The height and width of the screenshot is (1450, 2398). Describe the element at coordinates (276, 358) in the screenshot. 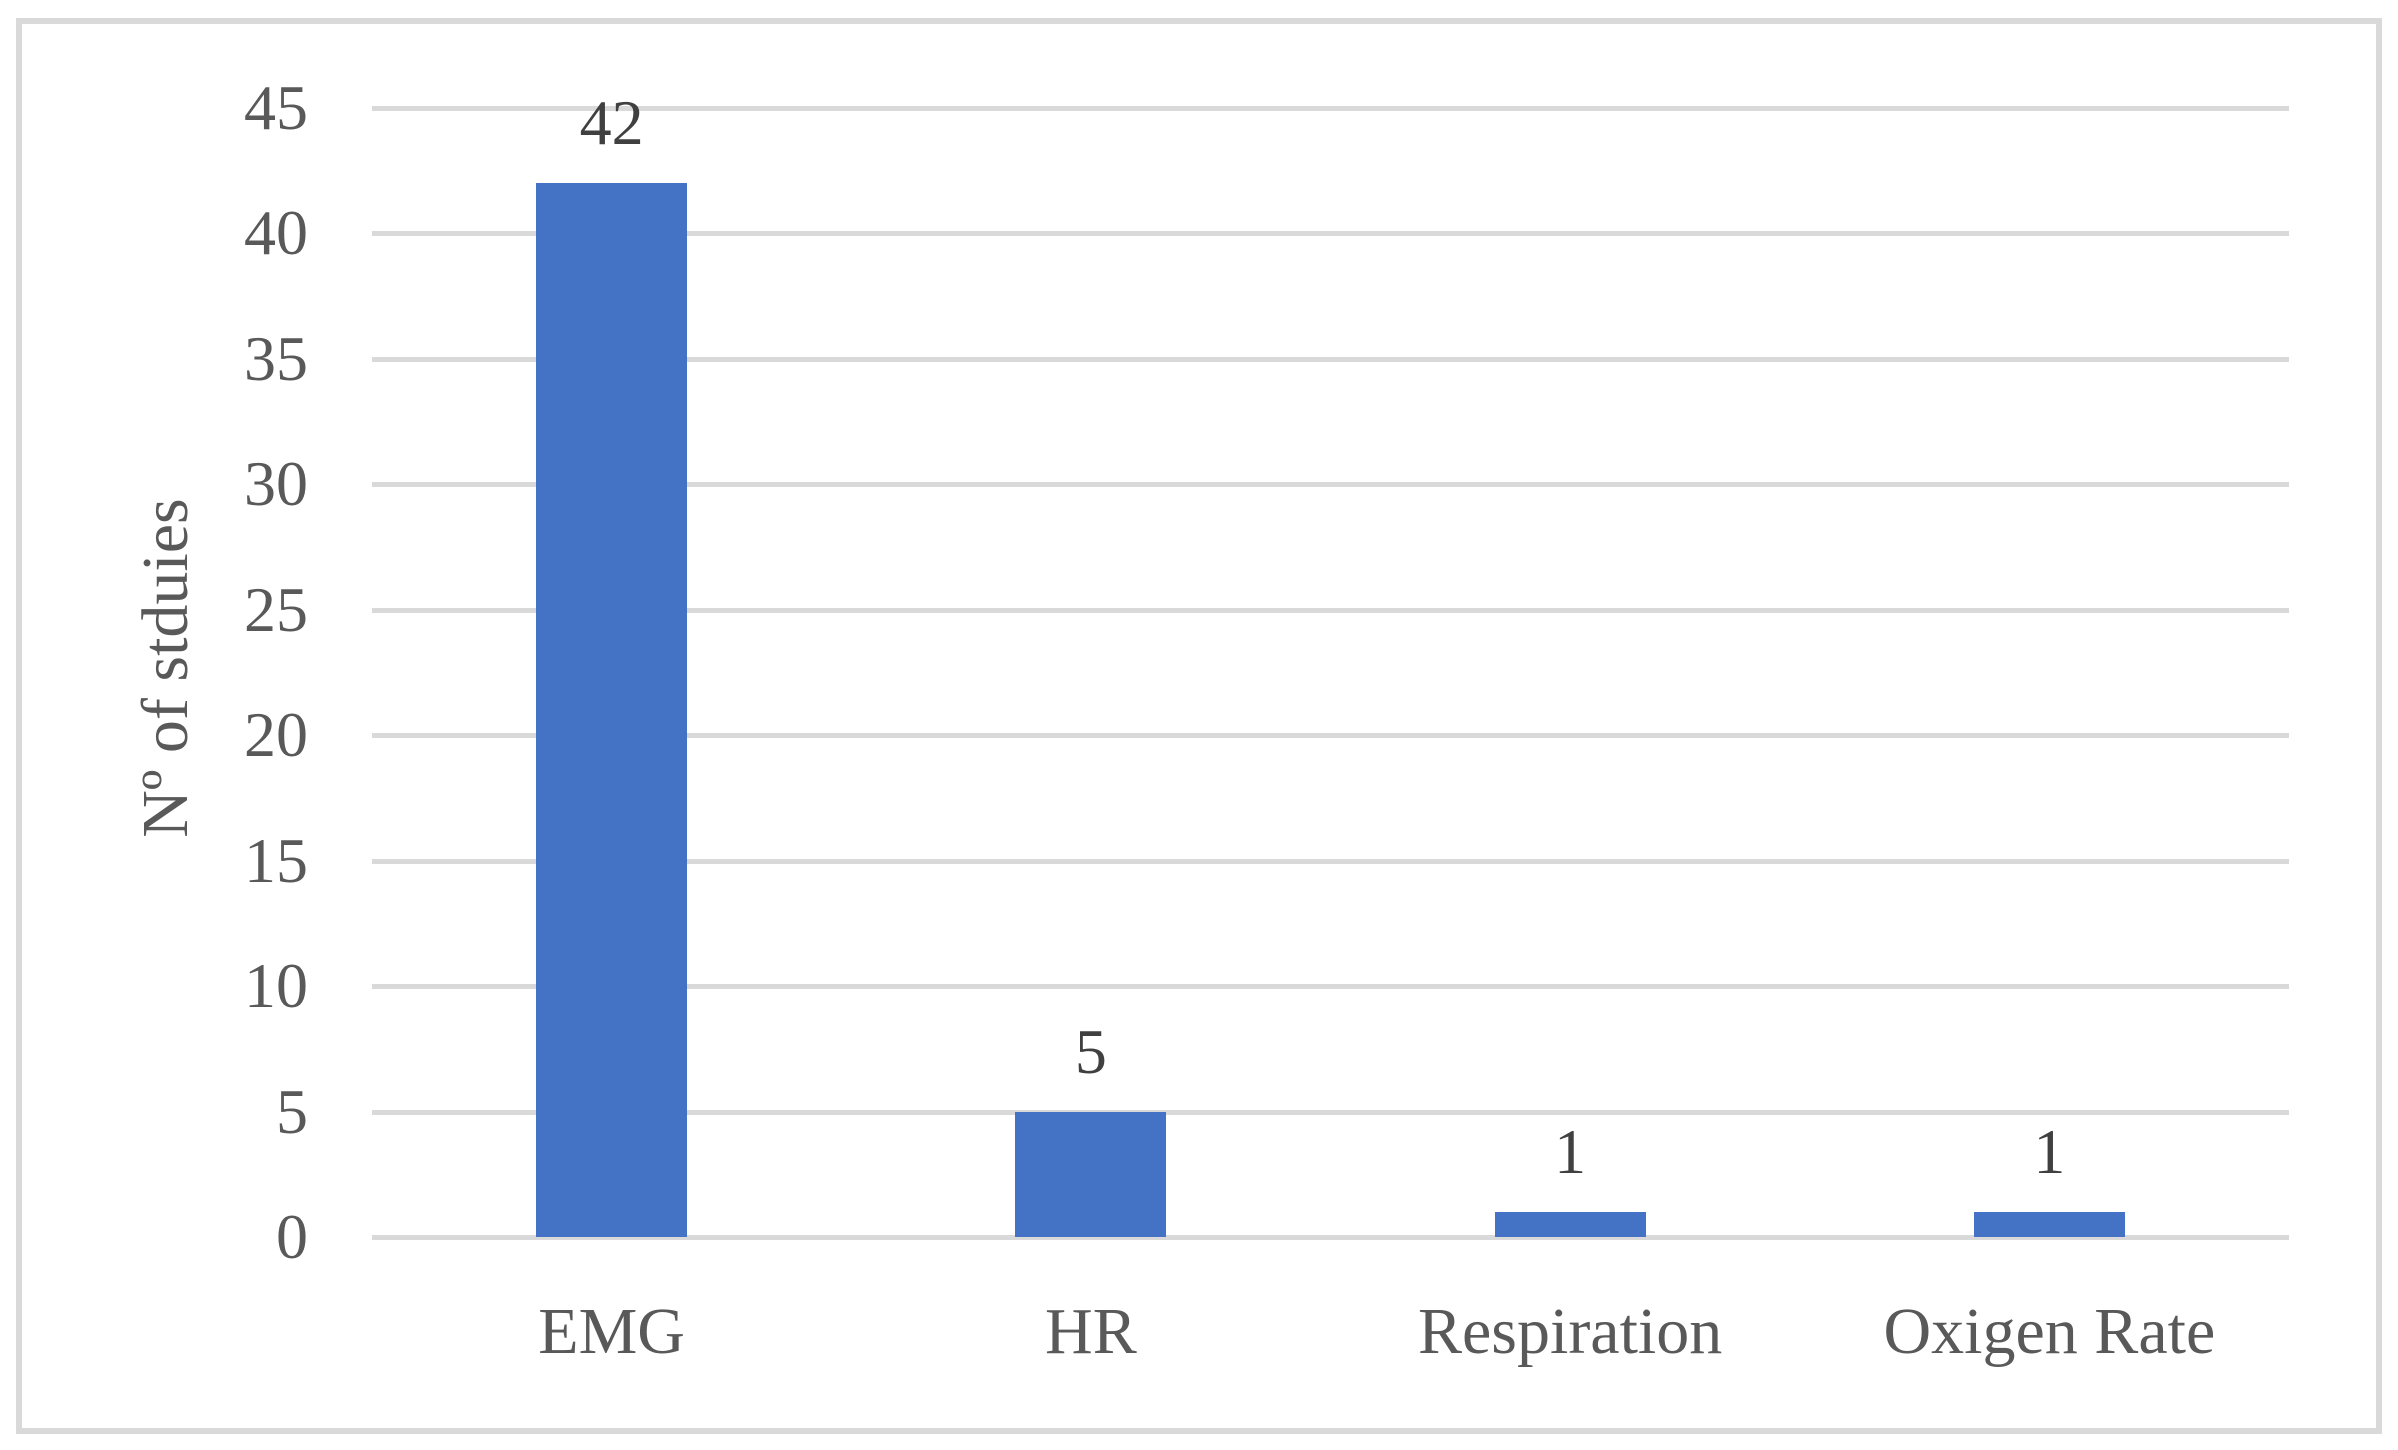

I see `y-tick-label-35: 35` at that location.